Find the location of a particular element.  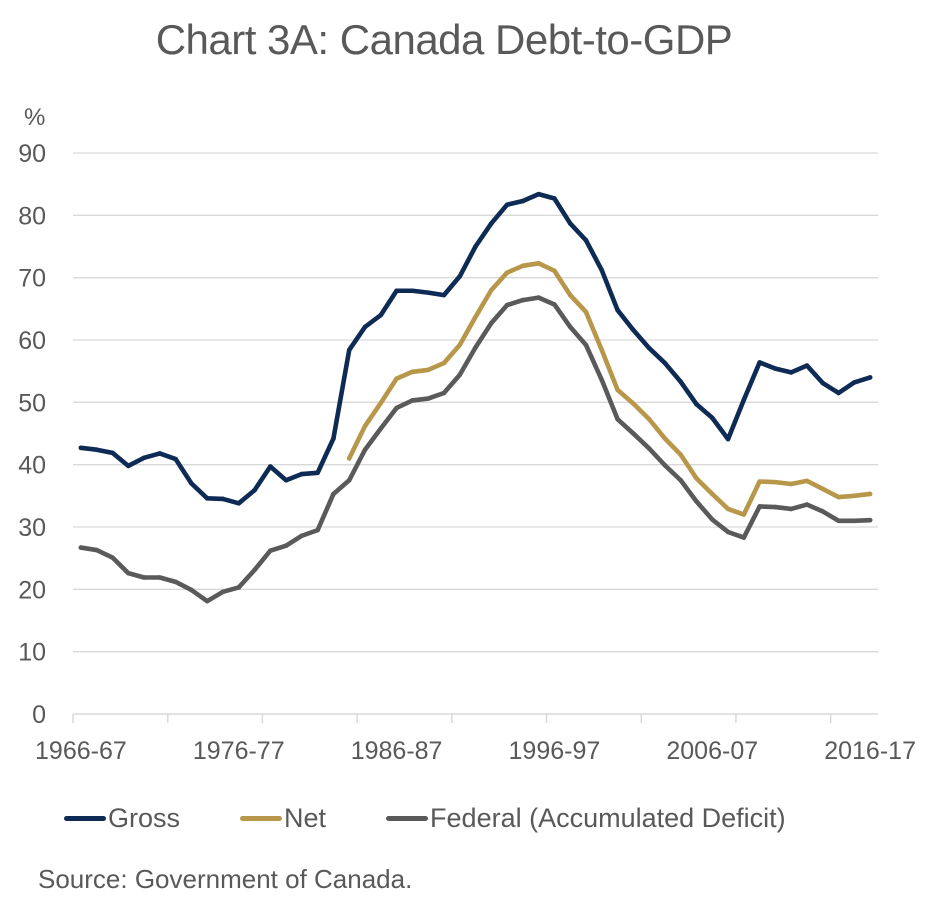

y-tick-label: 80 is located at coordinates (32, 216).